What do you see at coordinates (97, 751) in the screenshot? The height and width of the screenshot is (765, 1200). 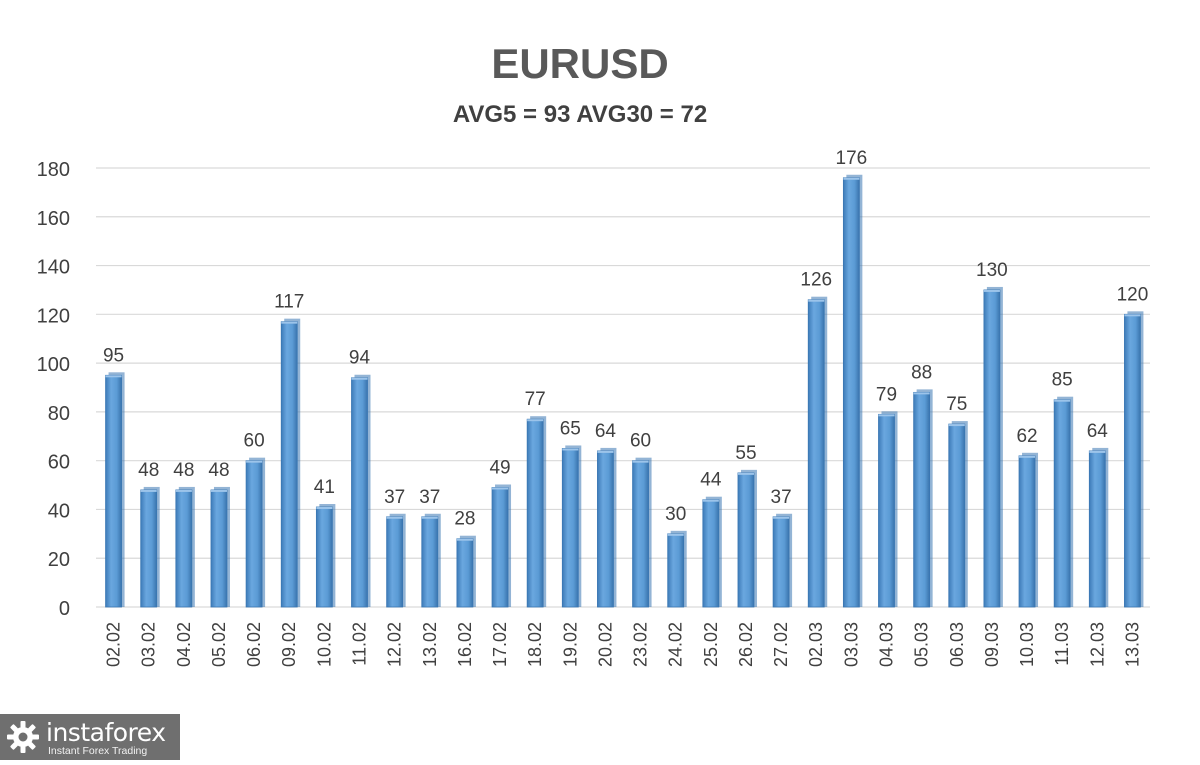 I see `watermark-tagline: Instant Forex Trading` at bounding box center [97, 751].